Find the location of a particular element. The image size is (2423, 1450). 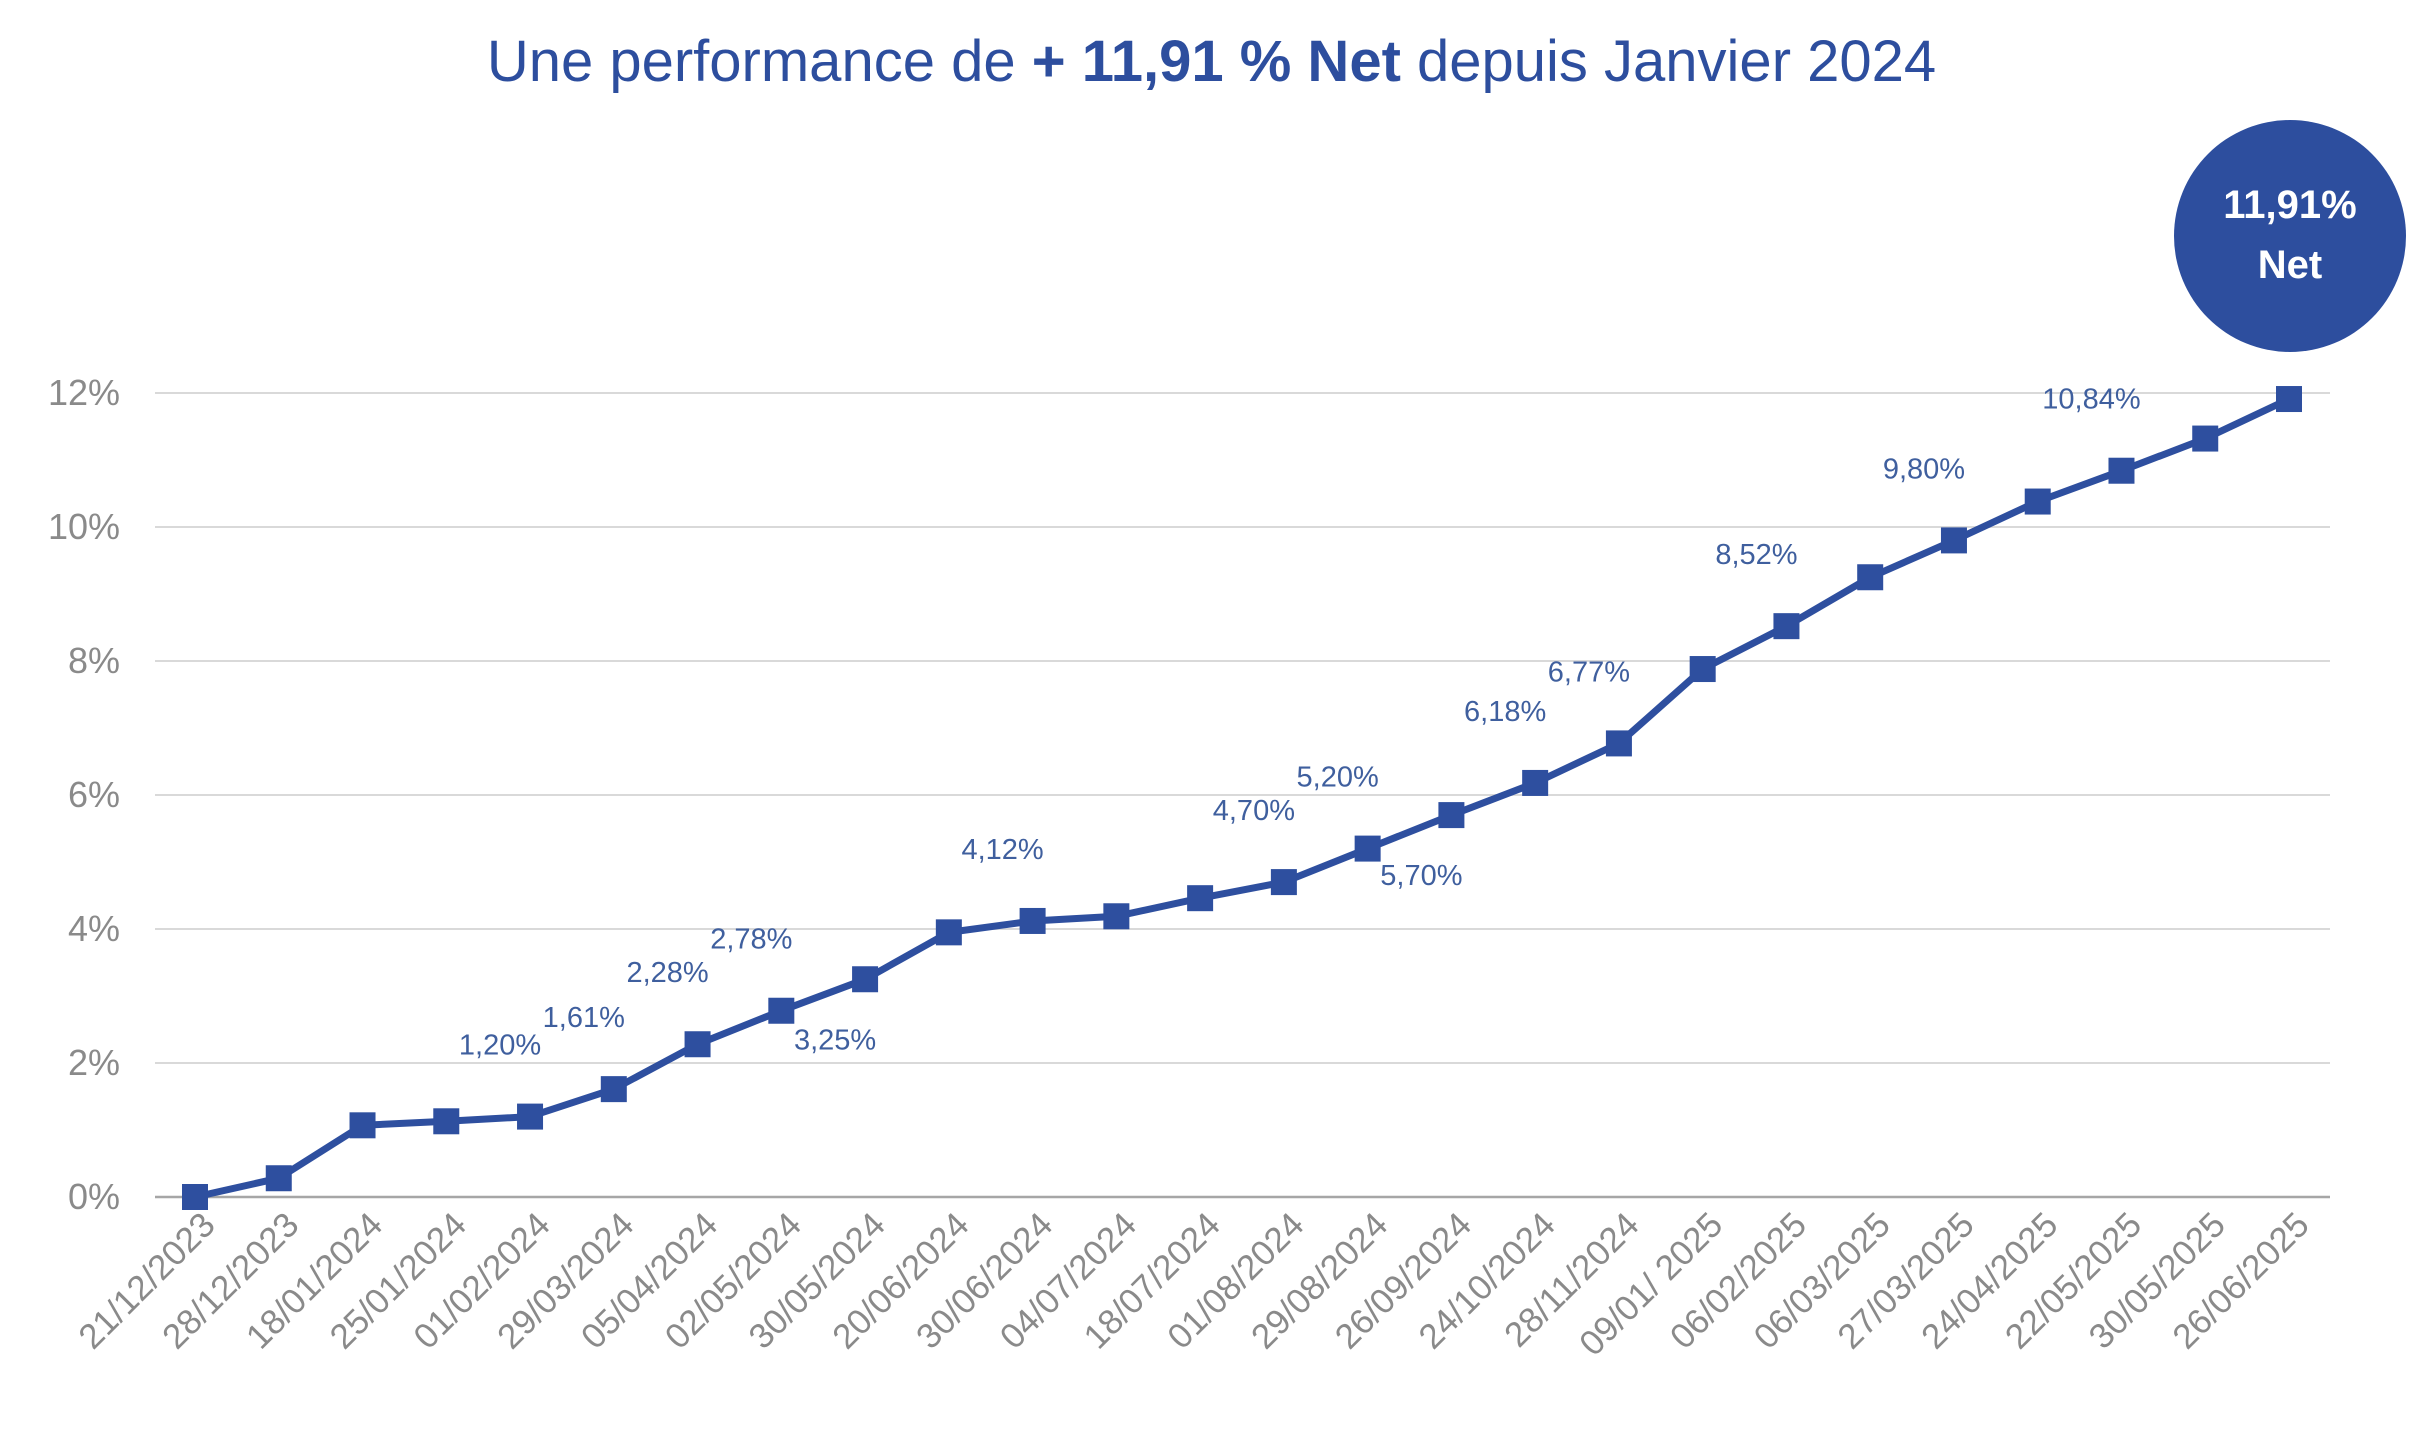

y-tick-label: 0% is located at coordinates (94, 1196).